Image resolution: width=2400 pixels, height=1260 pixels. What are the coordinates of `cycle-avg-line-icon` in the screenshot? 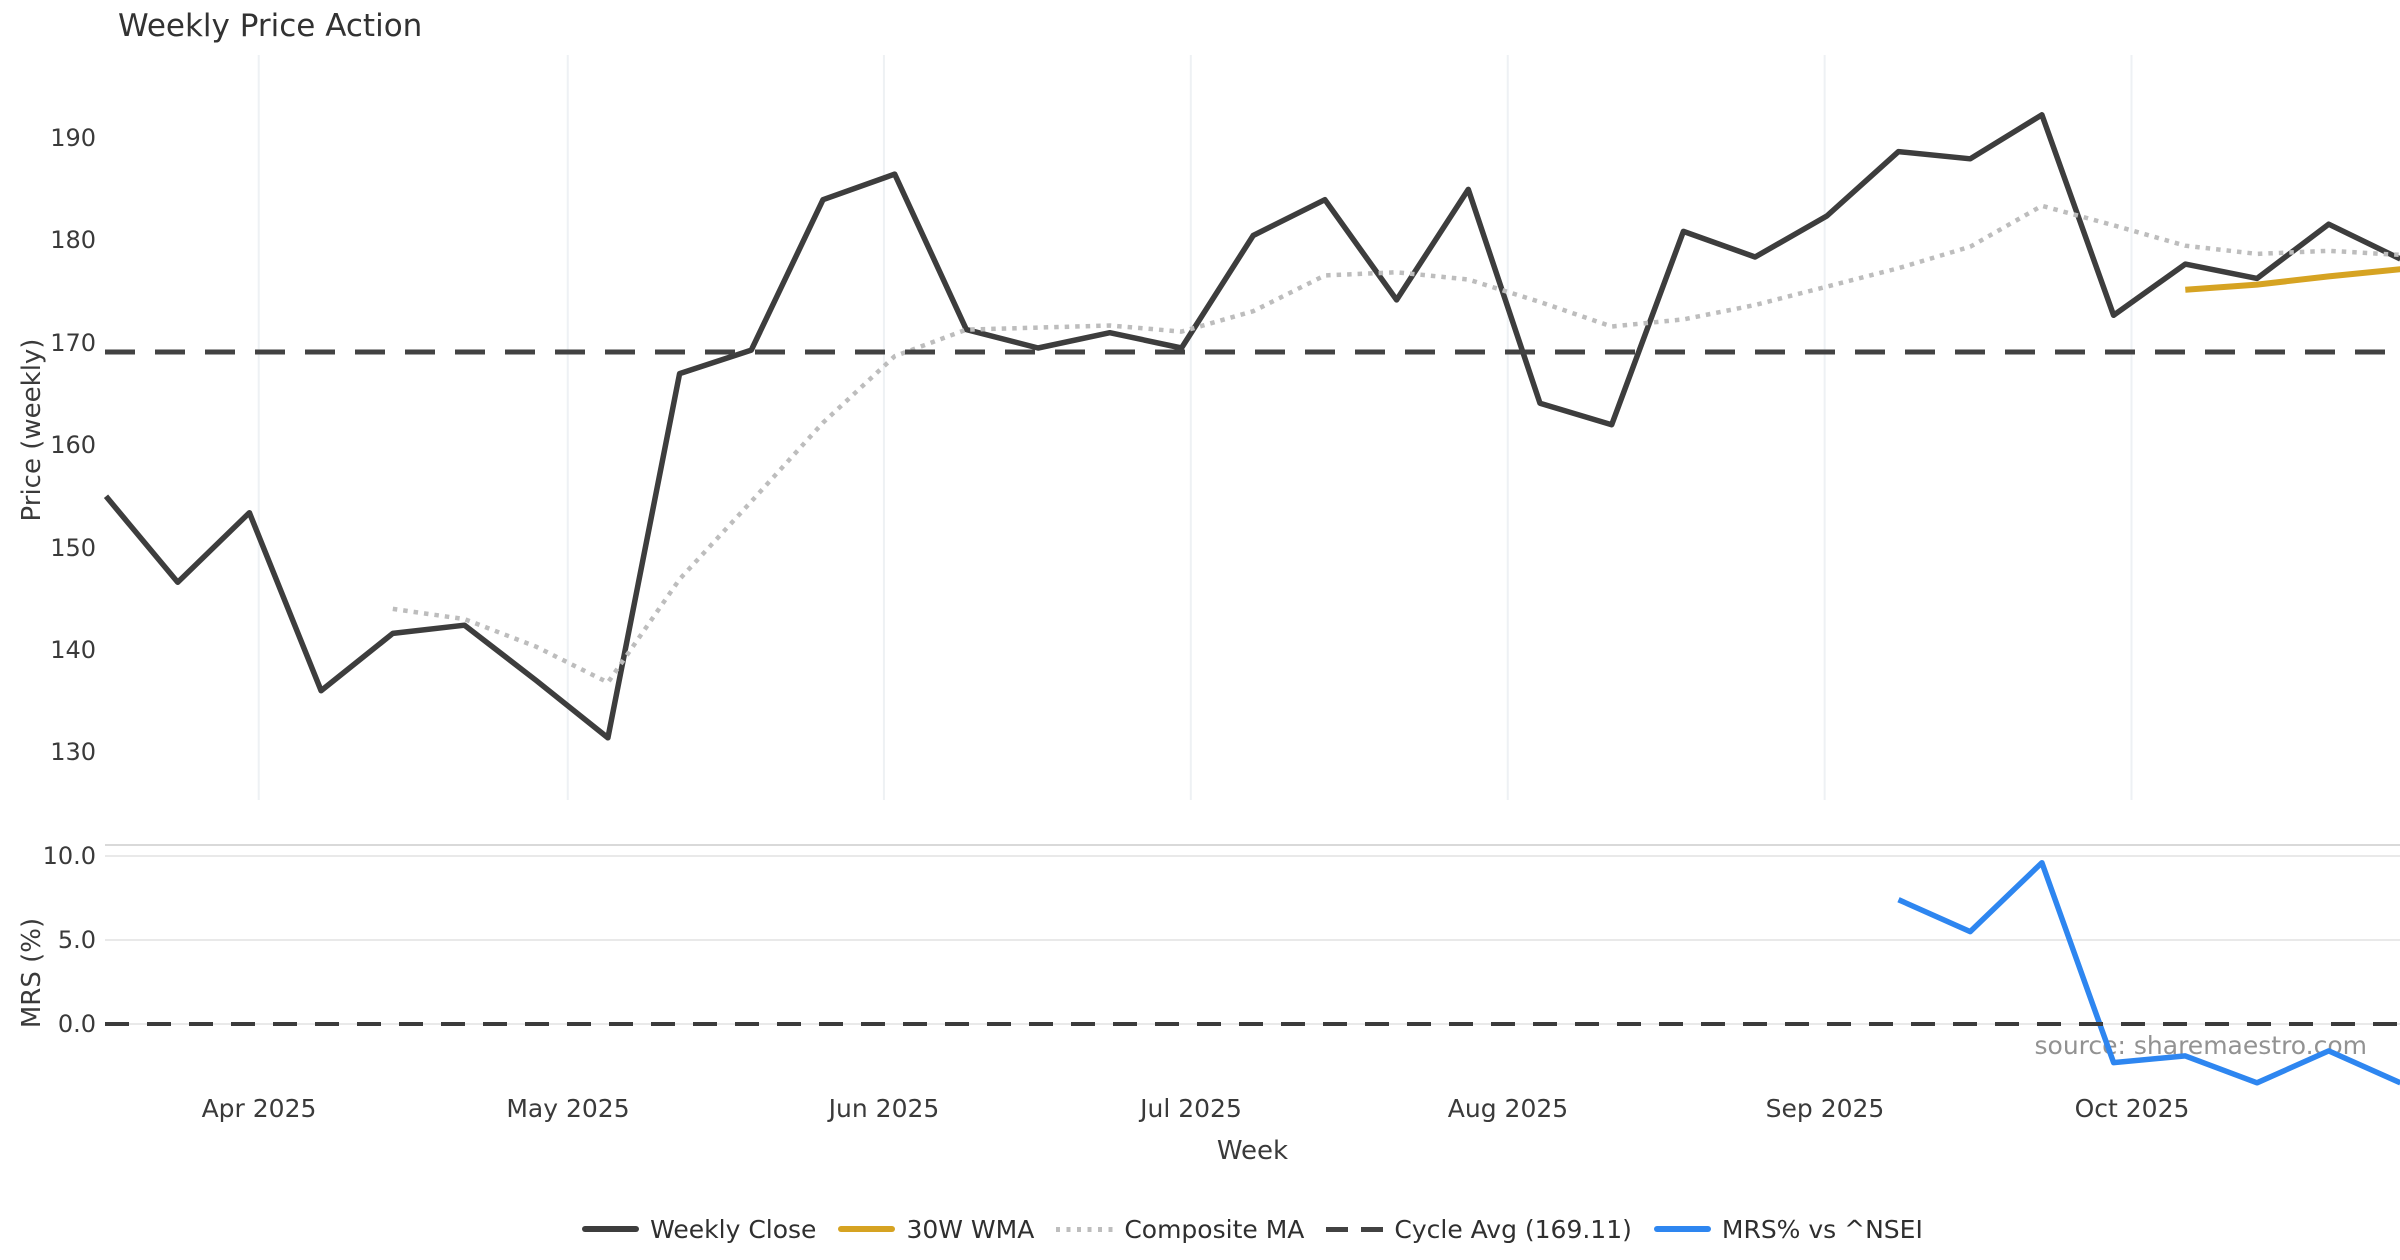 It's located at (1355, 1229).